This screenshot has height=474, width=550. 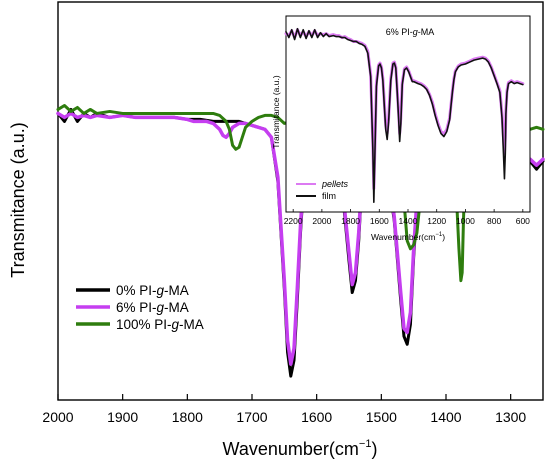 I want to click on inset-x-axis-label-end: ), so click(x=443, y=237).